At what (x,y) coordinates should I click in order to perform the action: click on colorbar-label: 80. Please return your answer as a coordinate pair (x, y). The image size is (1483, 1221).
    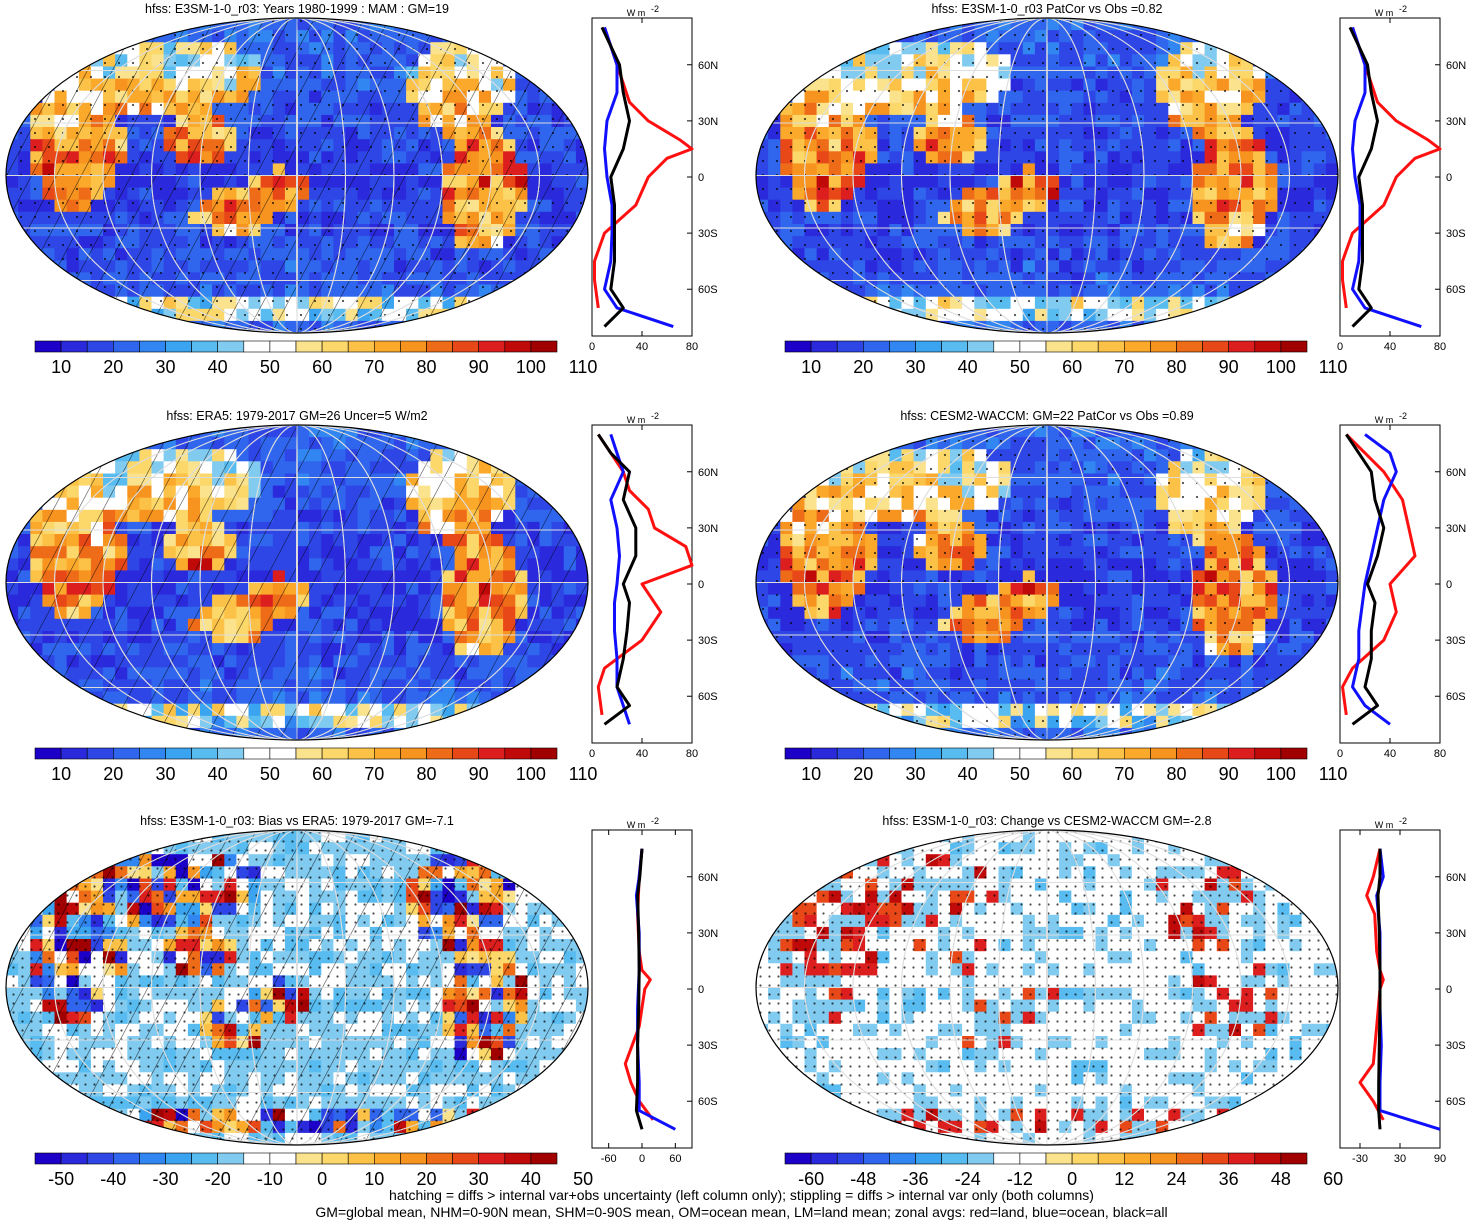
    Looking at the image, I should click on (1176, 367).